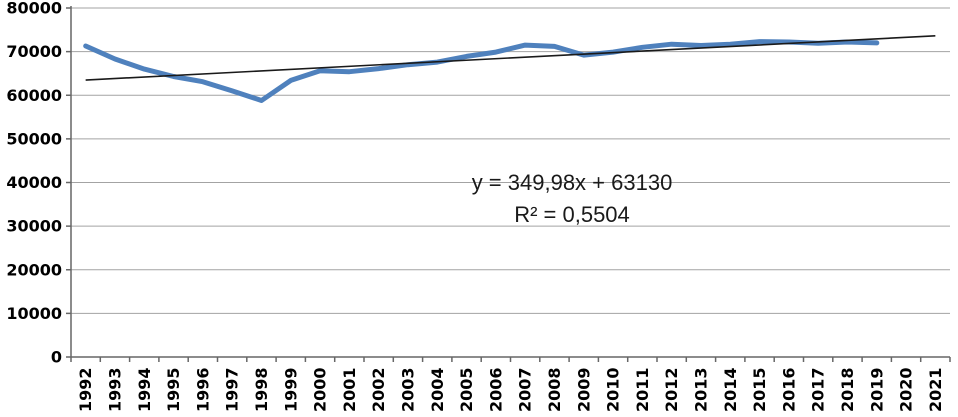  What do you see at coordinates (349, 389) in the screenshot?
I see `x-tick-label: 2001` at bounding box center [349, 389].